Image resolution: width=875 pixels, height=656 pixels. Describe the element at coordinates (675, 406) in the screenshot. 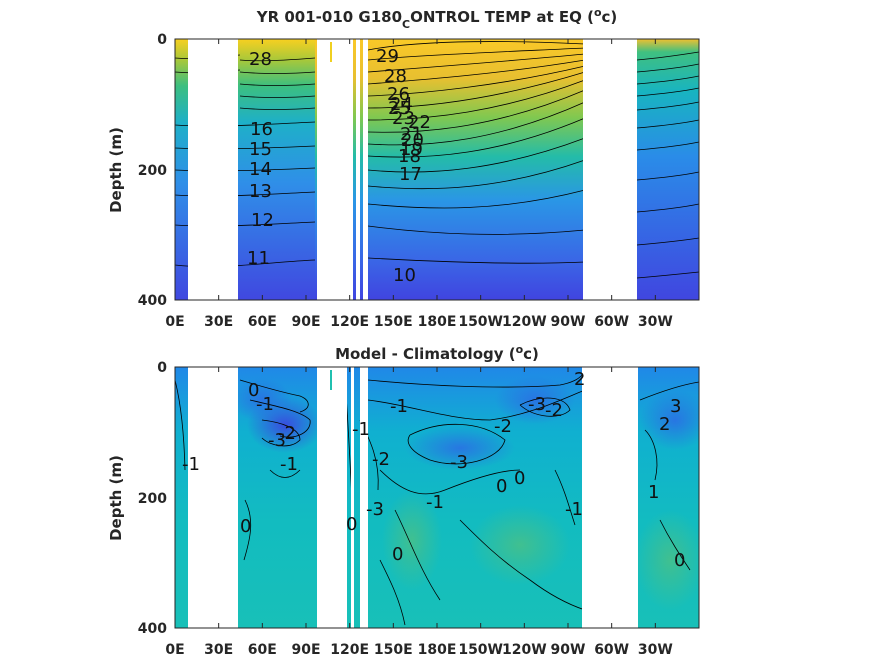

I see `clabel: 3` at that location.